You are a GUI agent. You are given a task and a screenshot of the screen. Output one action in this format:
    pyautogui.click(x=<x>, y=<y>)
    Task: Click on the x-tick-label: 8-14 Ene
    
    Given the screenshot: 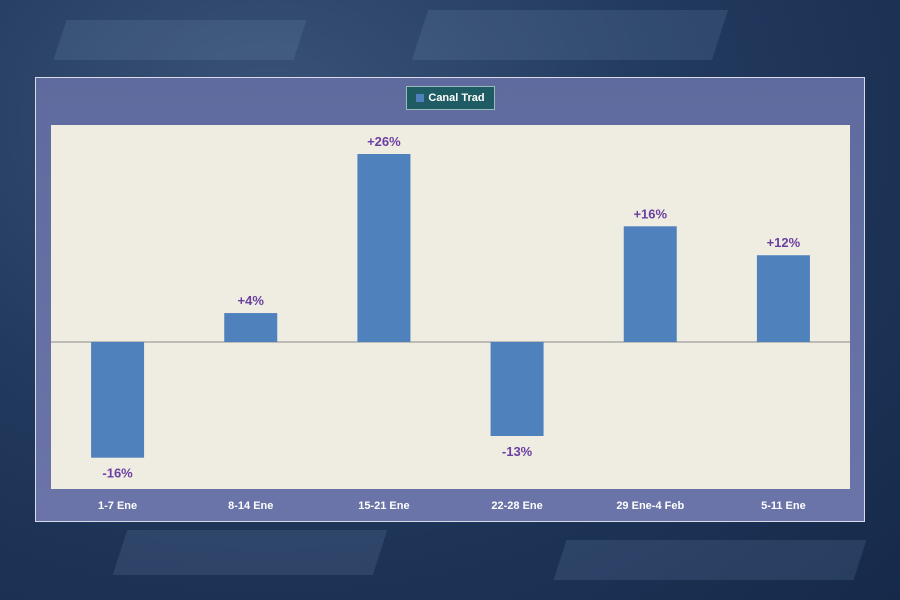 What is the action you would take?
    pyautogui.click(x=250, y=506)
    